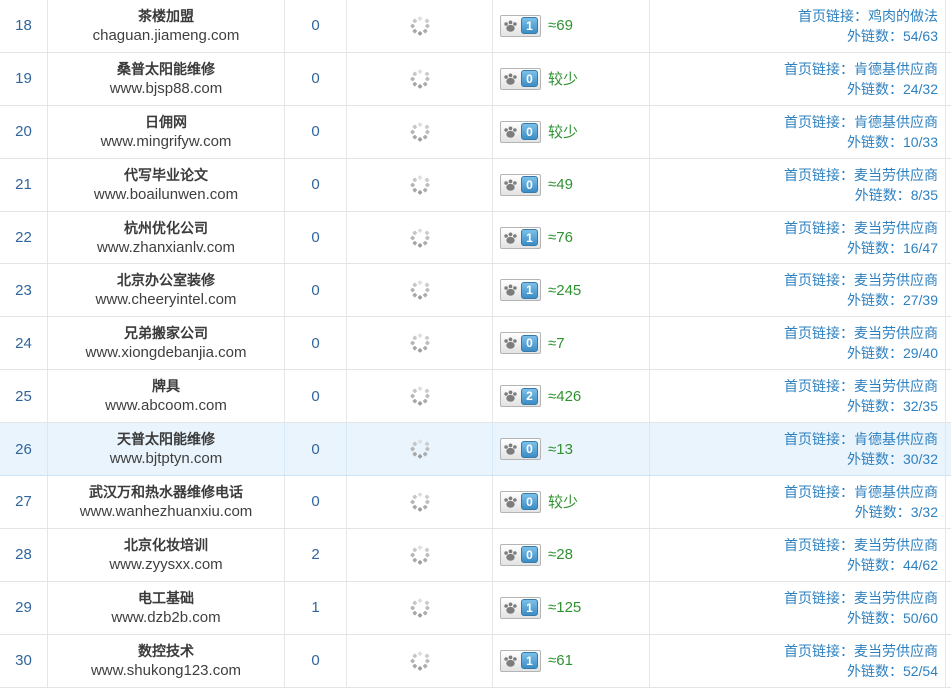 The width and height of the screenshot is (951, 696). Describe the element at coordinates (475, 344) in the screenshot. I see `table-row: 24 兄弟搬家公司 www.xiongdebanjia.com 0` at that location.